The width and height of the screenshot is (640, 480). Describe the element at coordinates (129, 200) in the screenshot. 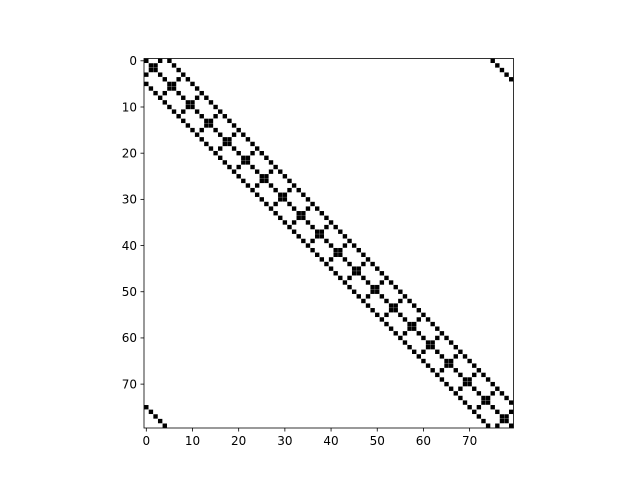

I see `y-tick-label: 30` at that location.